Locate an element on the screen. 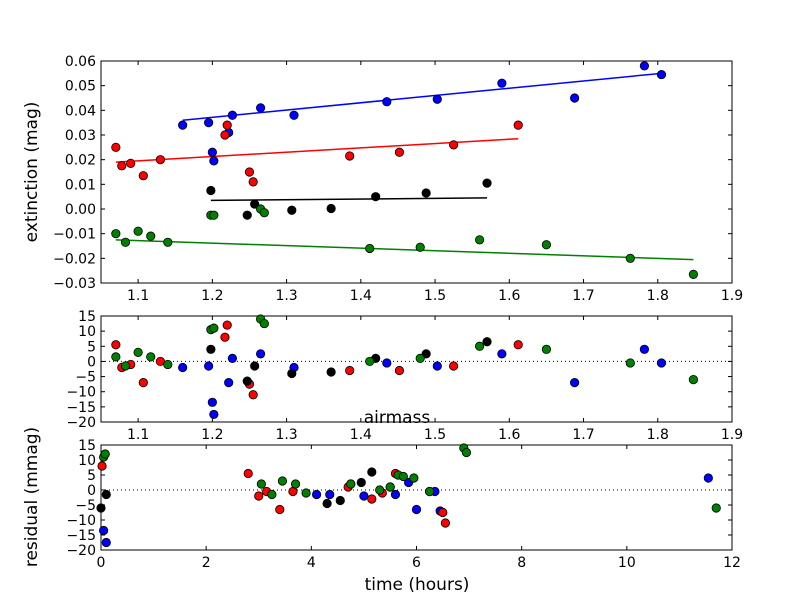 This screenshot has height=612, width=812. x-tick-label: 1.3 is located at coordinates (286, 435).